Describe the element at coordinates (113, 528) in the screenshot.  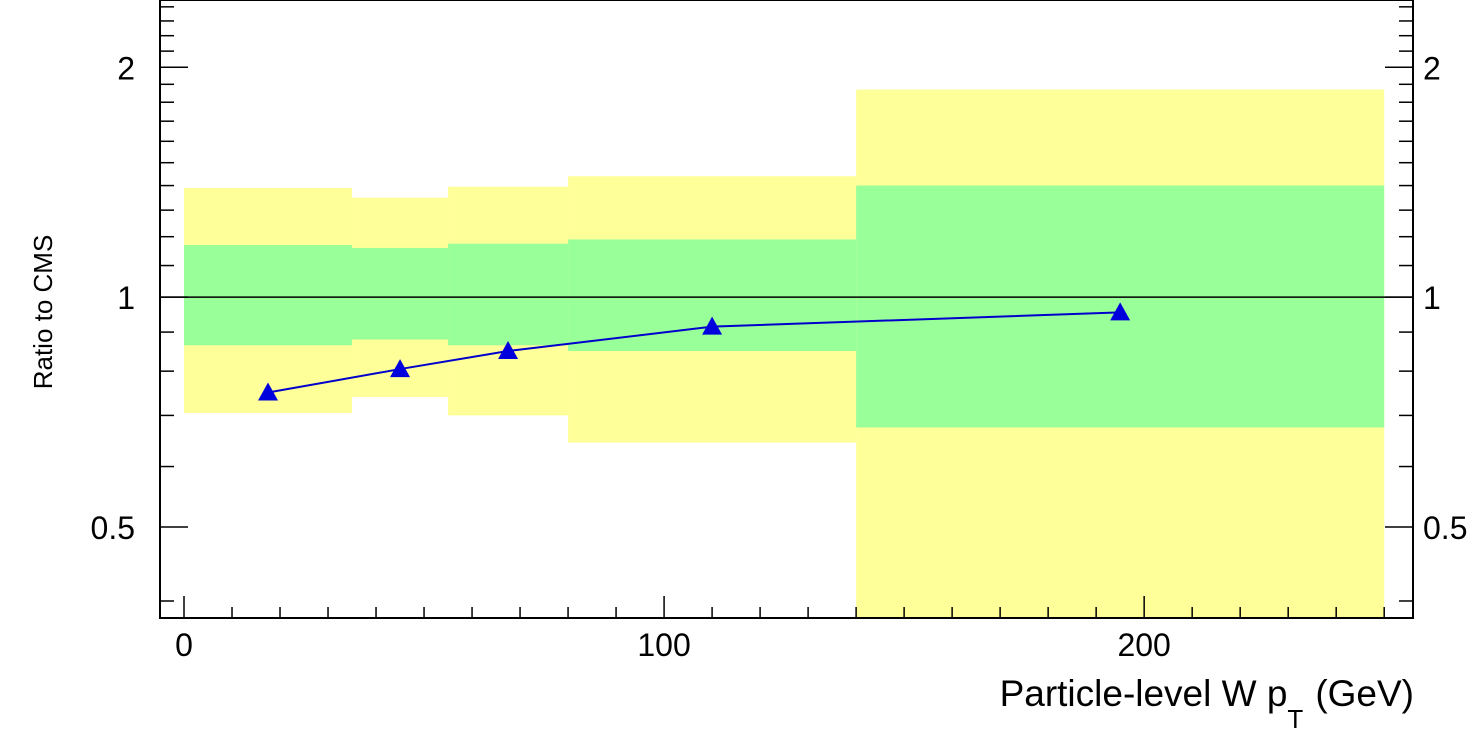
I see `y-tick-label-left-0.5: 0.5` at that location.